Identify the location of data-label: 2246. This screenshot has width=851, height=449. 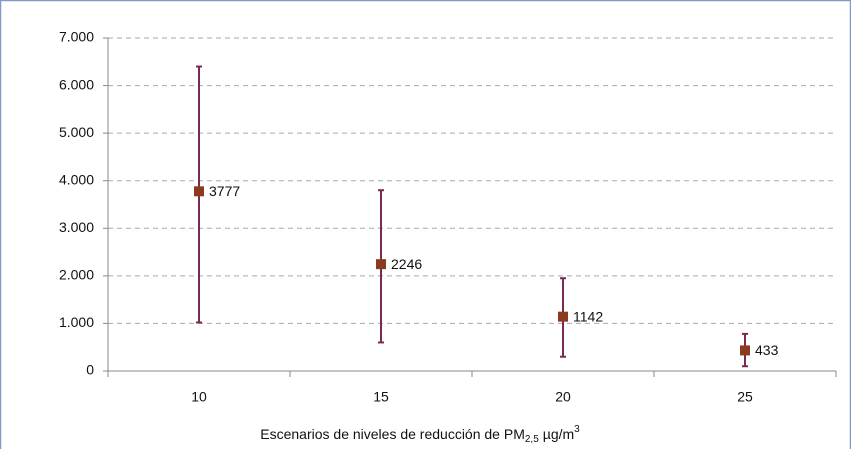
(406, 264).